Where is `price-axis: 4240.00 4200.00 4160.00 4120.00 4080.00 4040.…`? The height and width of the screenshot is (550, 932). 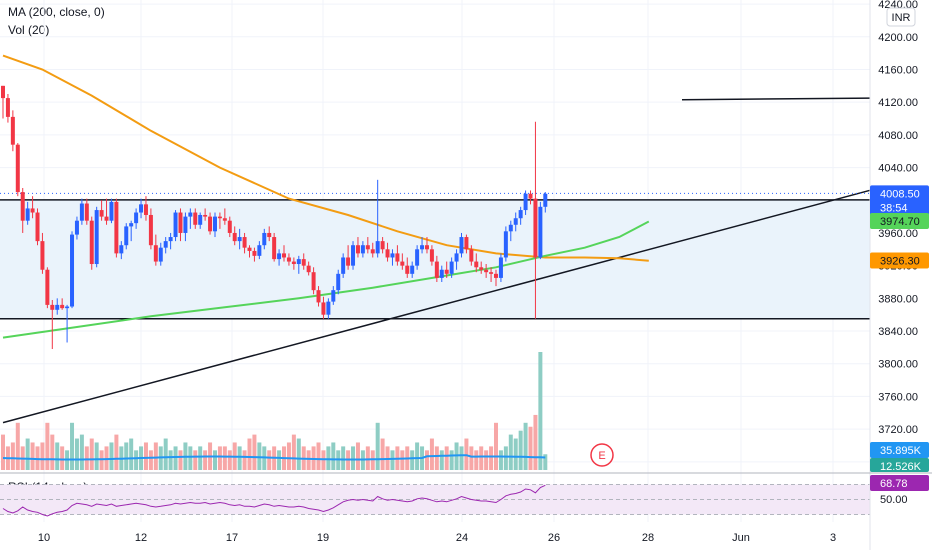
price-axis: 4240.00 4200.00 4160.00 4120.00 4080.00 4040.… is located at coordinates (898, 234).